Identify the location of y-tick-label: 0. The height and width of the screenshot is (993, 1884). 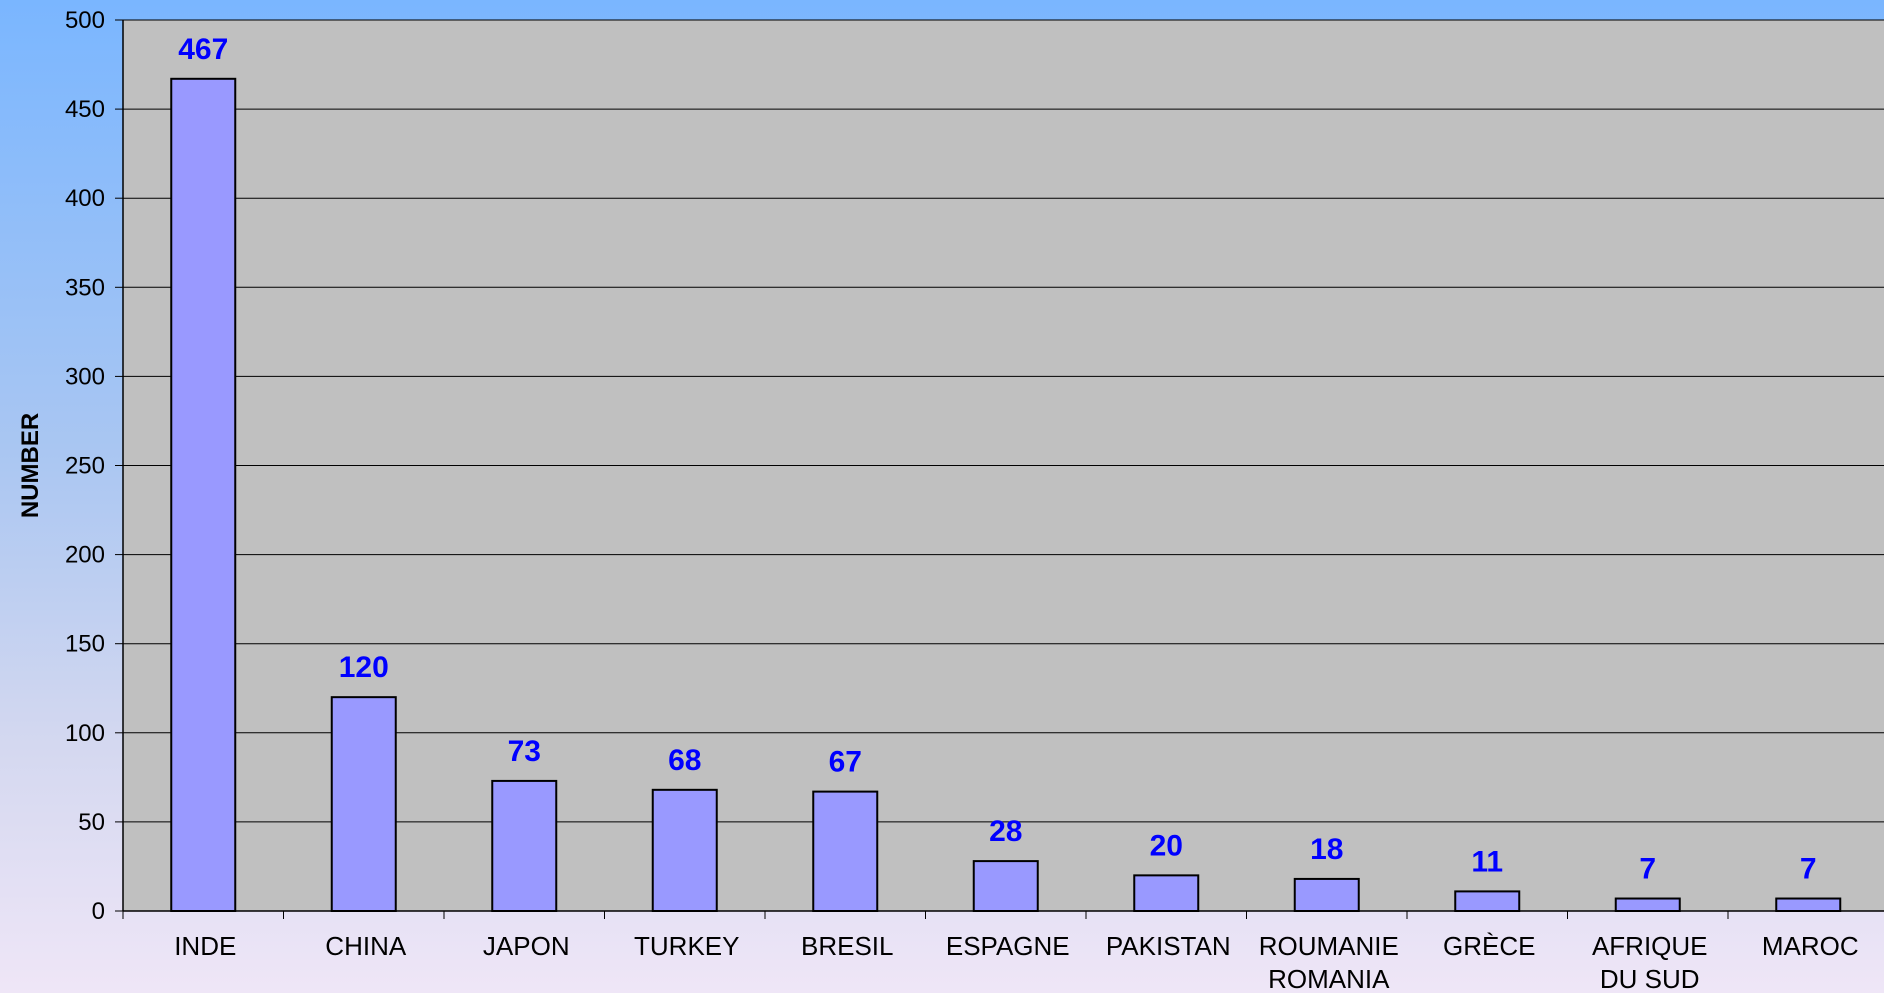
(98, 911).